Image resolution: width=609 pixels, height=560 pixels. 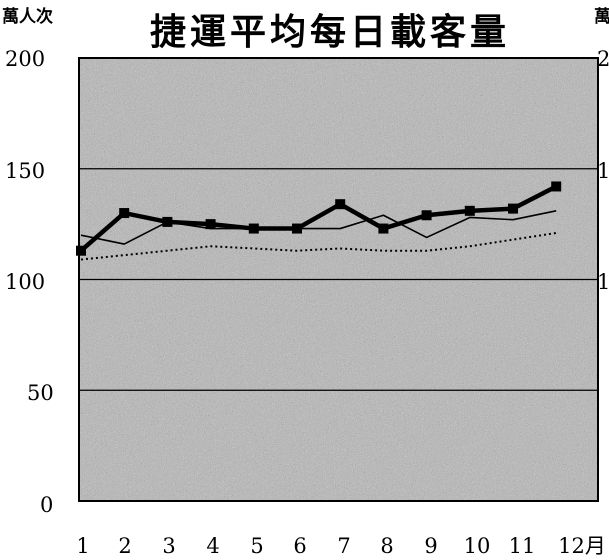 What do you see at coordinates (25, 171) in the screenshot?
I see `y-tick-label: 150` at bounding box center [25, 171].